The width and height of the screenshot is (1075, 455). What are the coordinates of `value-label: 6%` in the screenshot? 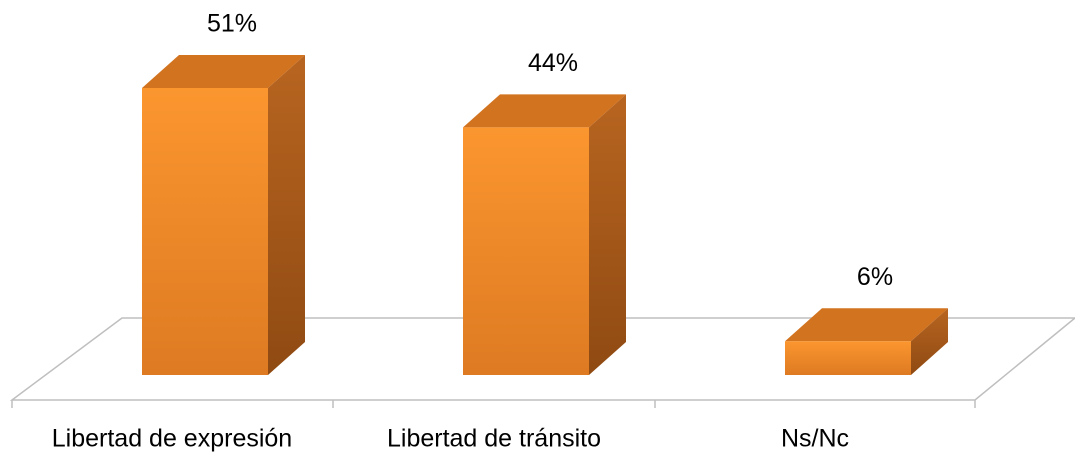 It's located at (875, 277).